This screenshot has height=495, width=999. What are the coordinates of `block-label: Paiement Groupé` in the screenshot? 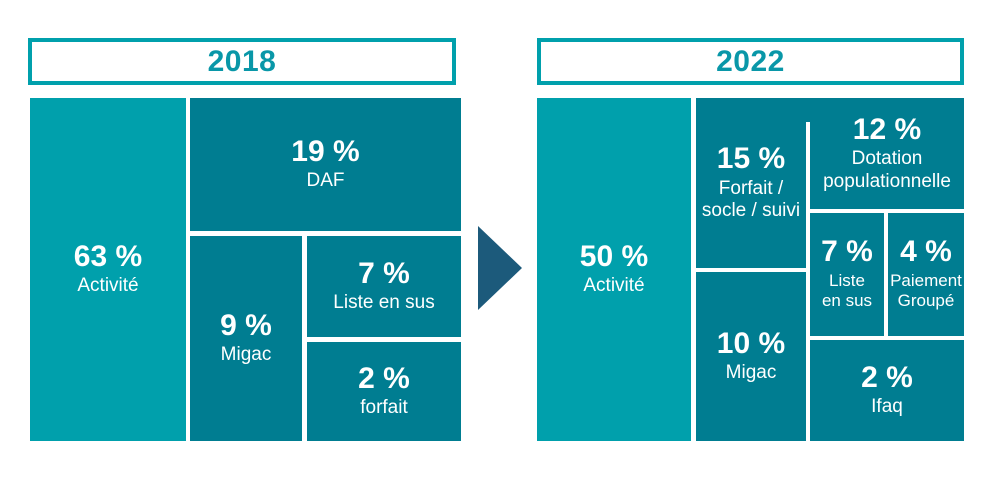 It's located at (926, 290).